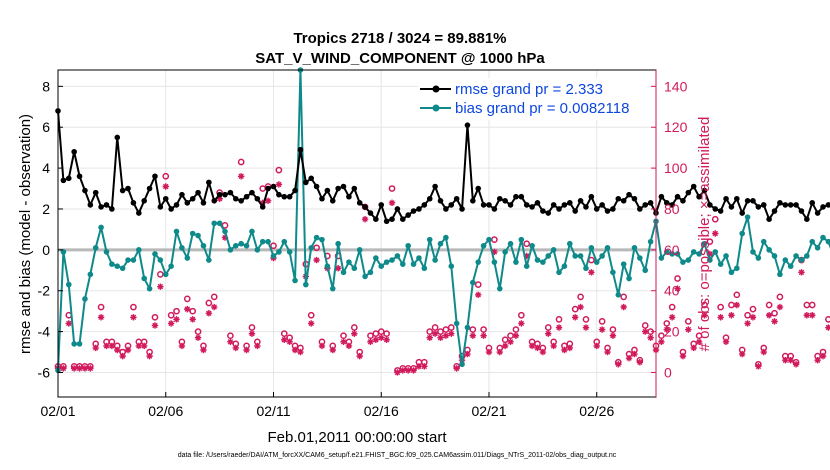 The width and height of the screenshot is (830, 470). I want to click on right-axis-label: # of obs: o=possible; ×=assimilated, so click(704, 234).